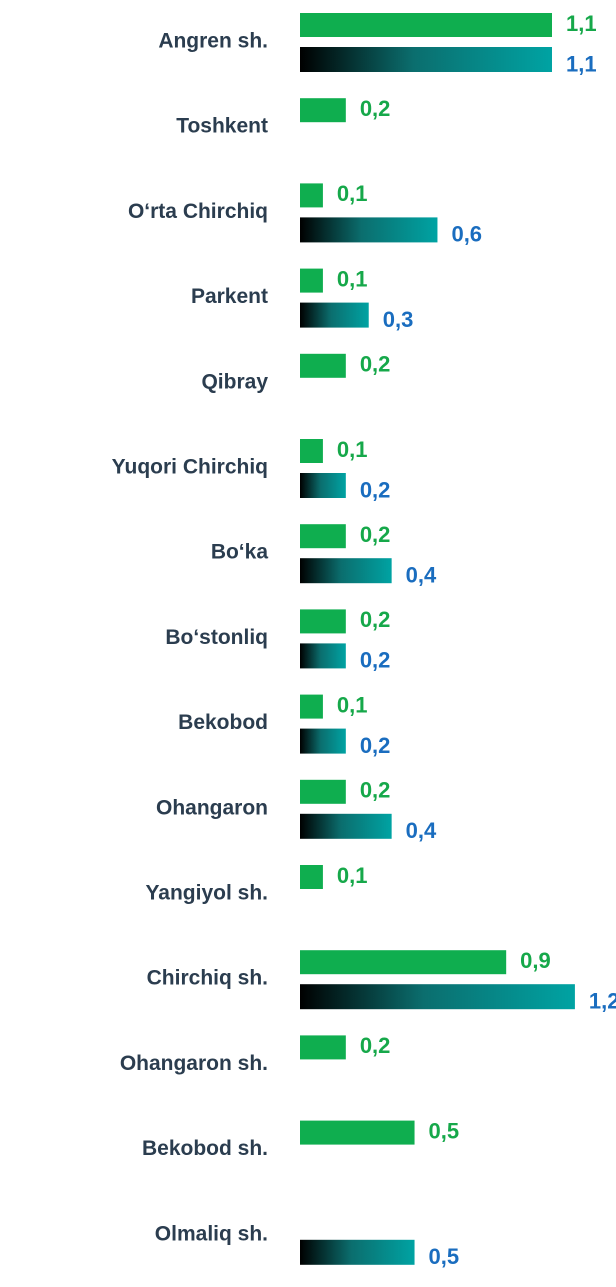 The height and width of the screenshot is (1287, 616). I want to click on value-label: 1,2, so click(602, 1001).